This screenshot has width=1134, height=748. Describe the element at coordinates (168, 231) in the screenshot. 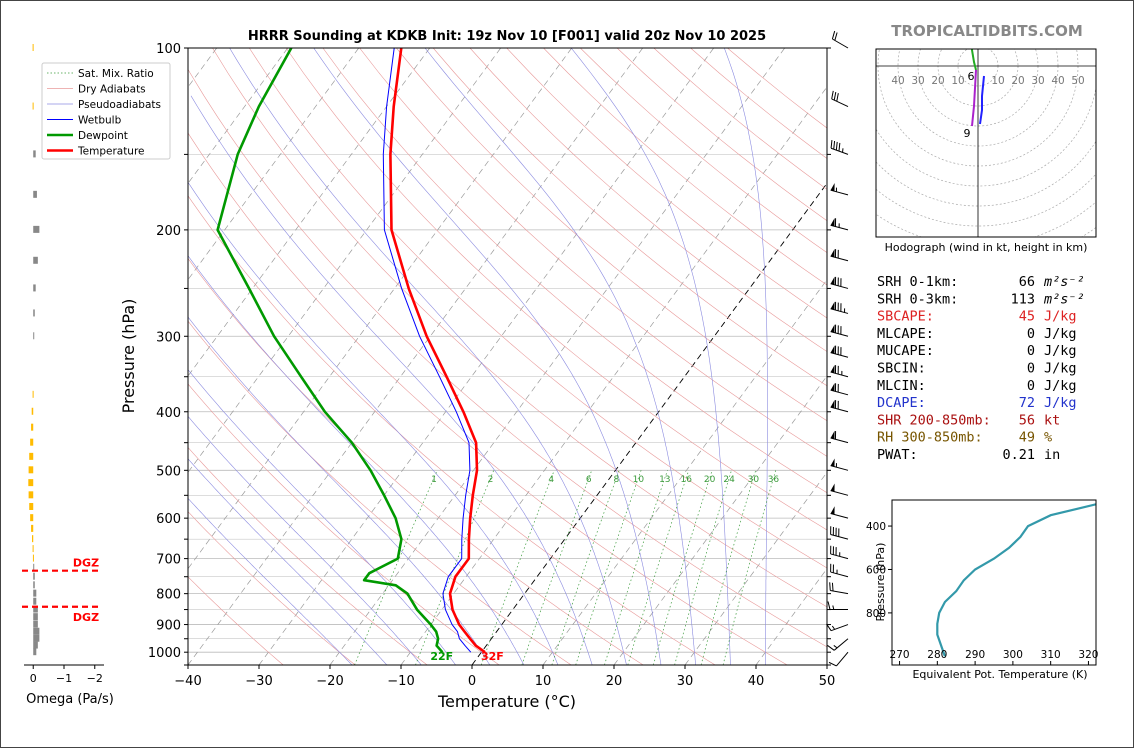

I see `y-tick-label: 200` at that location.